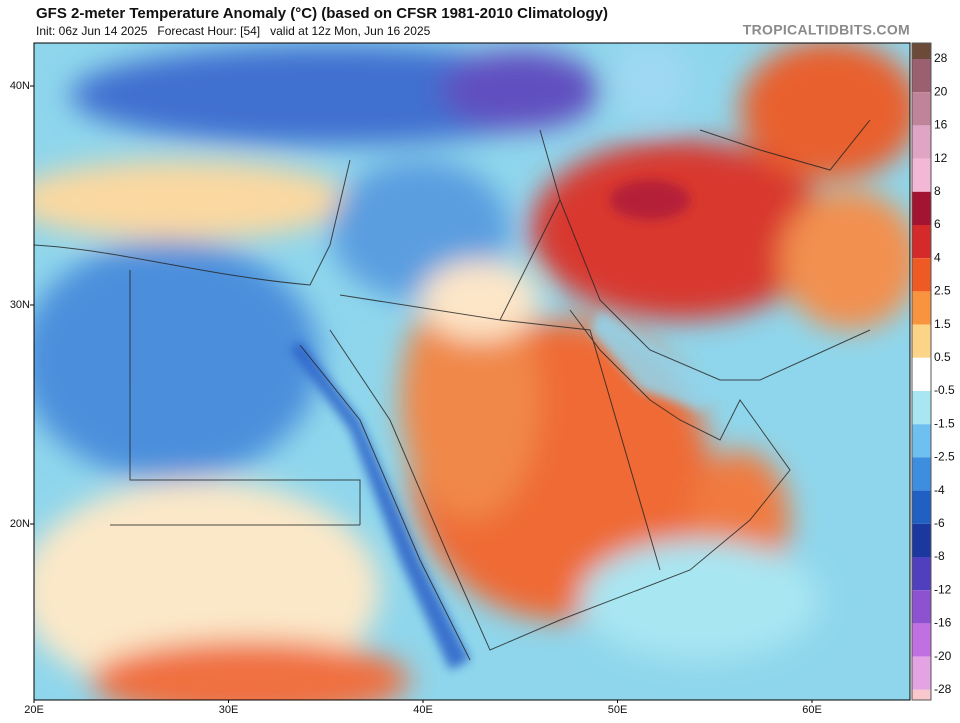 The height and width of the screenshot is (723, 960). What do you see at coordinates (943, 656) in the screenshot?
I see `colorbar-label: -20` at bounding box center [943, 656].